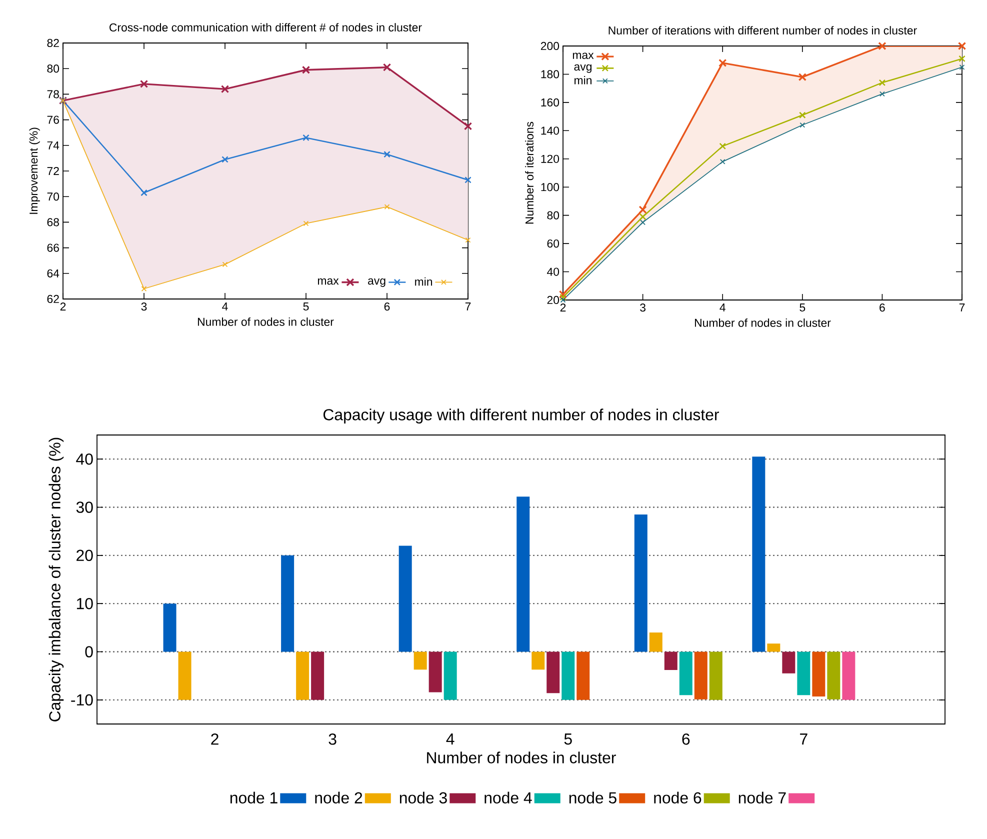 The width and height of the screenshot is (987, 839). I want to click on y-axis-title: Number of iterations, so click(529, 173).